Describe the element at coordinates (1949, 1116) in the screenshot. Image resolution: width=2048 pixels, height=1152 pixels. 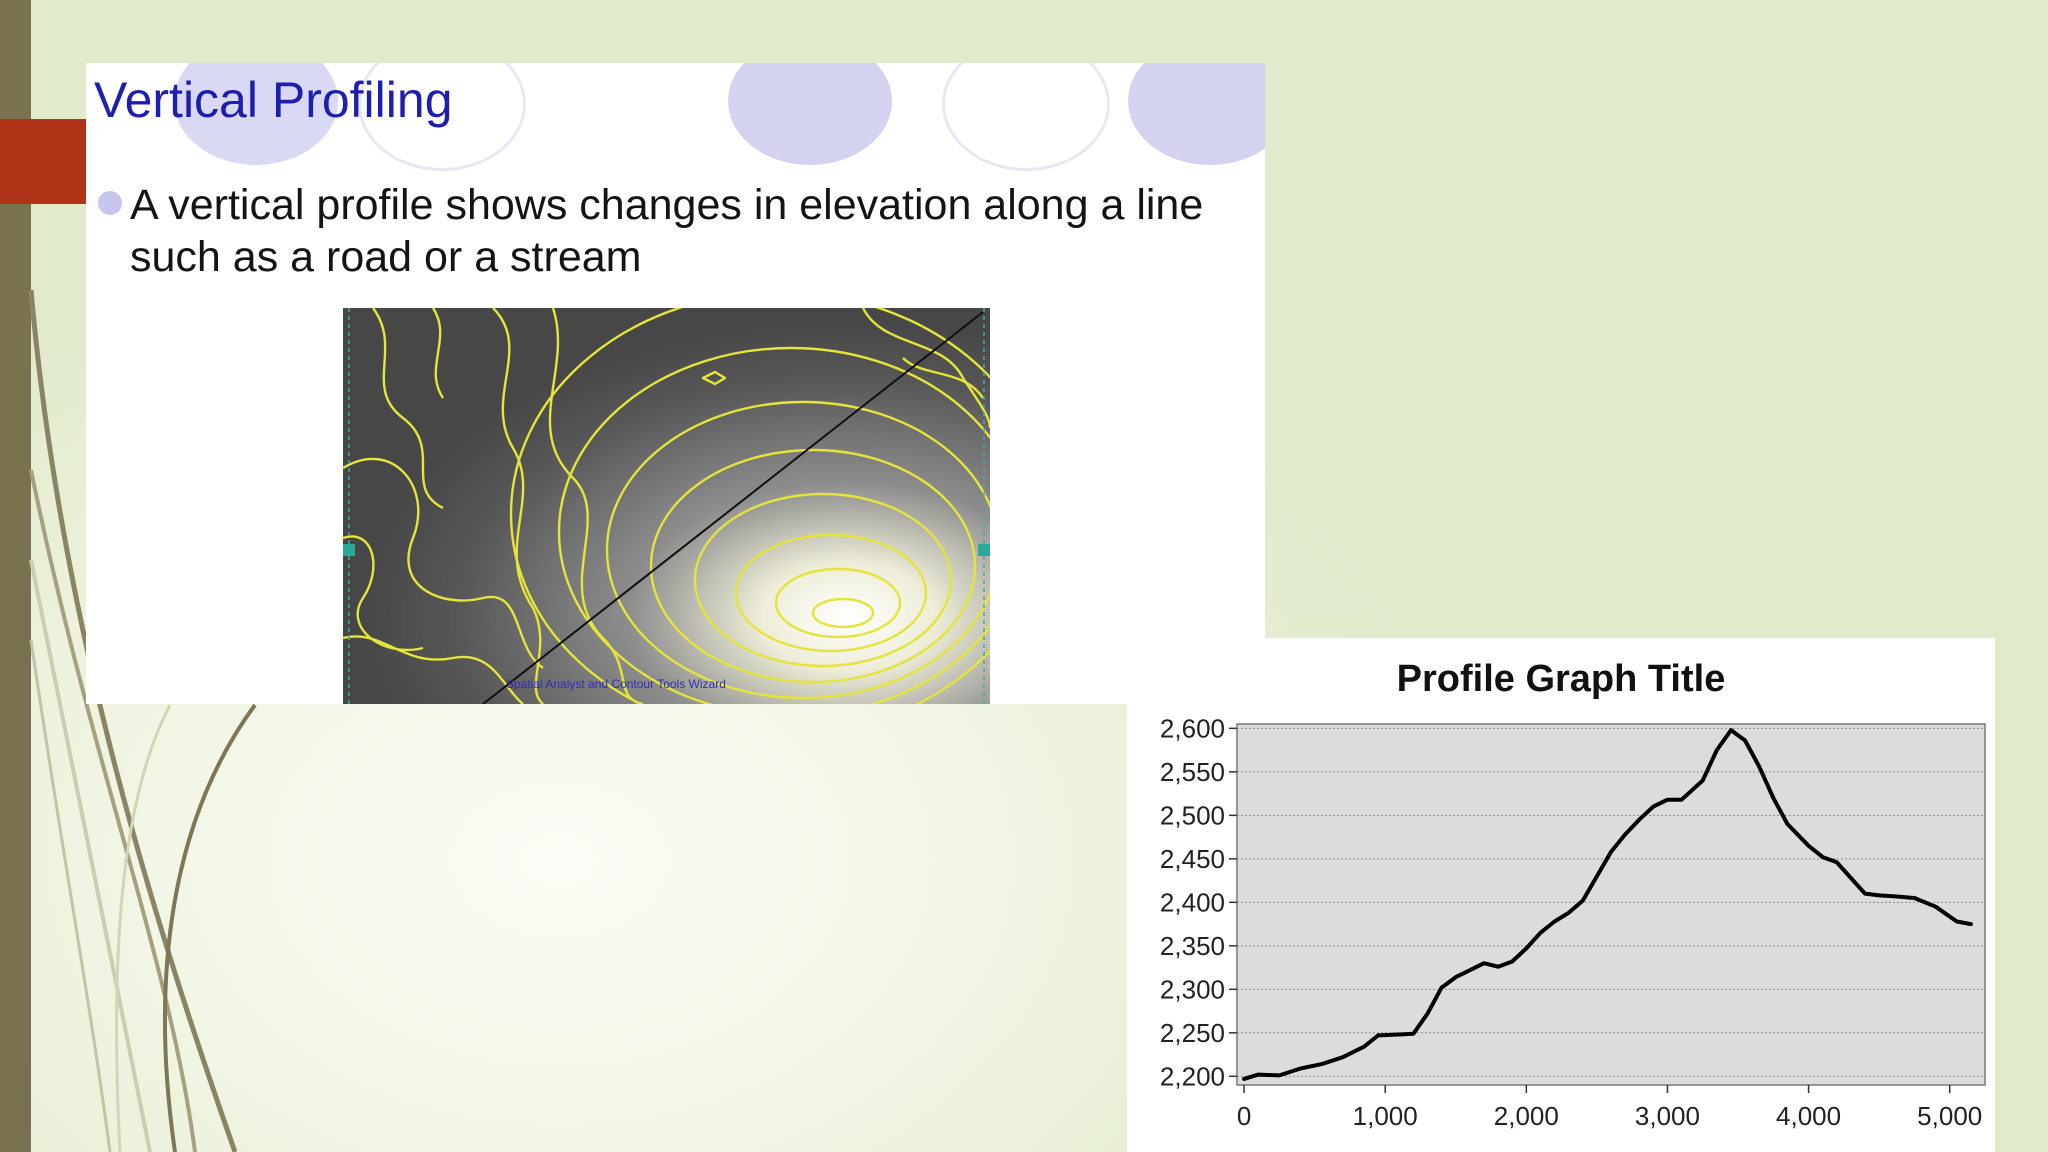
I see `x-tick-label: 5,000` at that location.